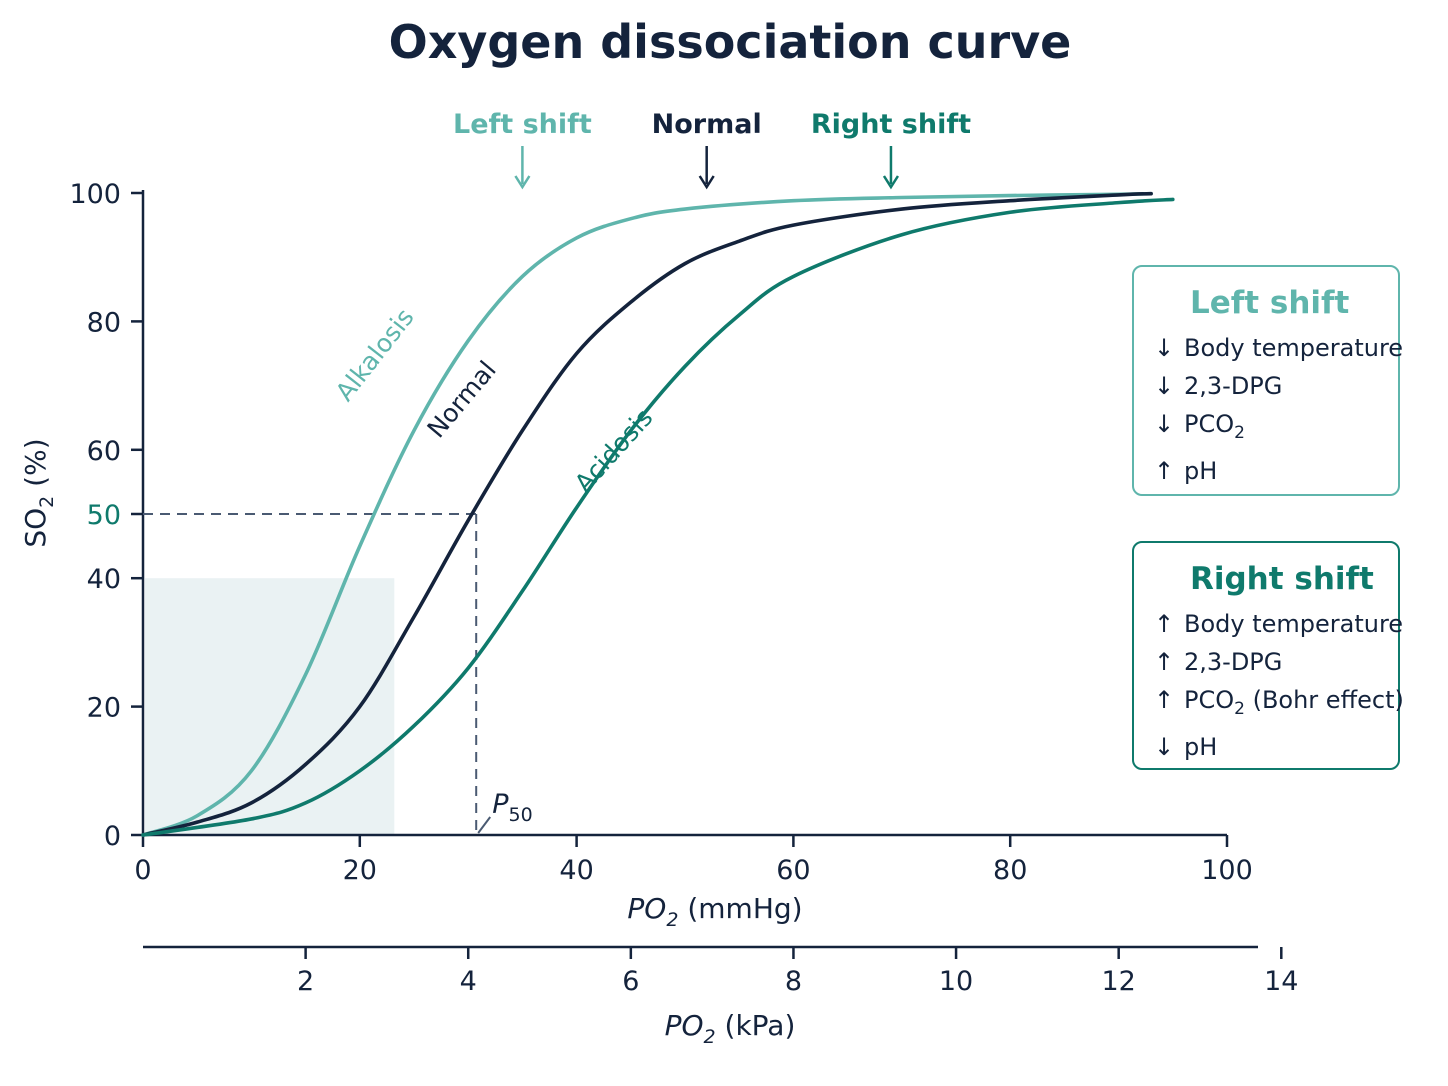 This screenshot has height=1086, width=1448. Describe the element at coordinates (1119, 981) in the screenshot. I see `x2-tick-label: 12` at that location.